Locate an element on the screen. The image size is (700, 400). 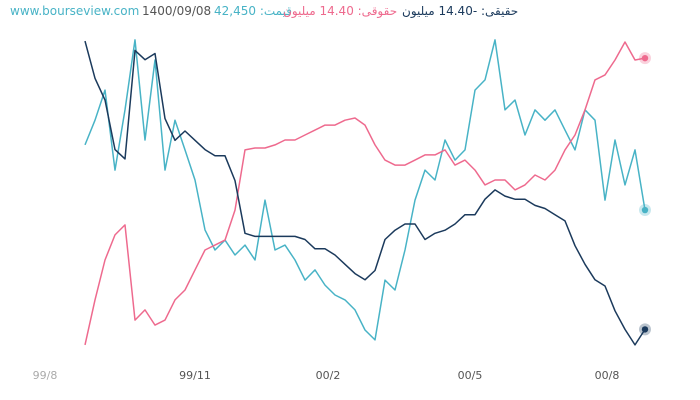
x-tick-label: 00/5 is located at coordinates (470, 375).